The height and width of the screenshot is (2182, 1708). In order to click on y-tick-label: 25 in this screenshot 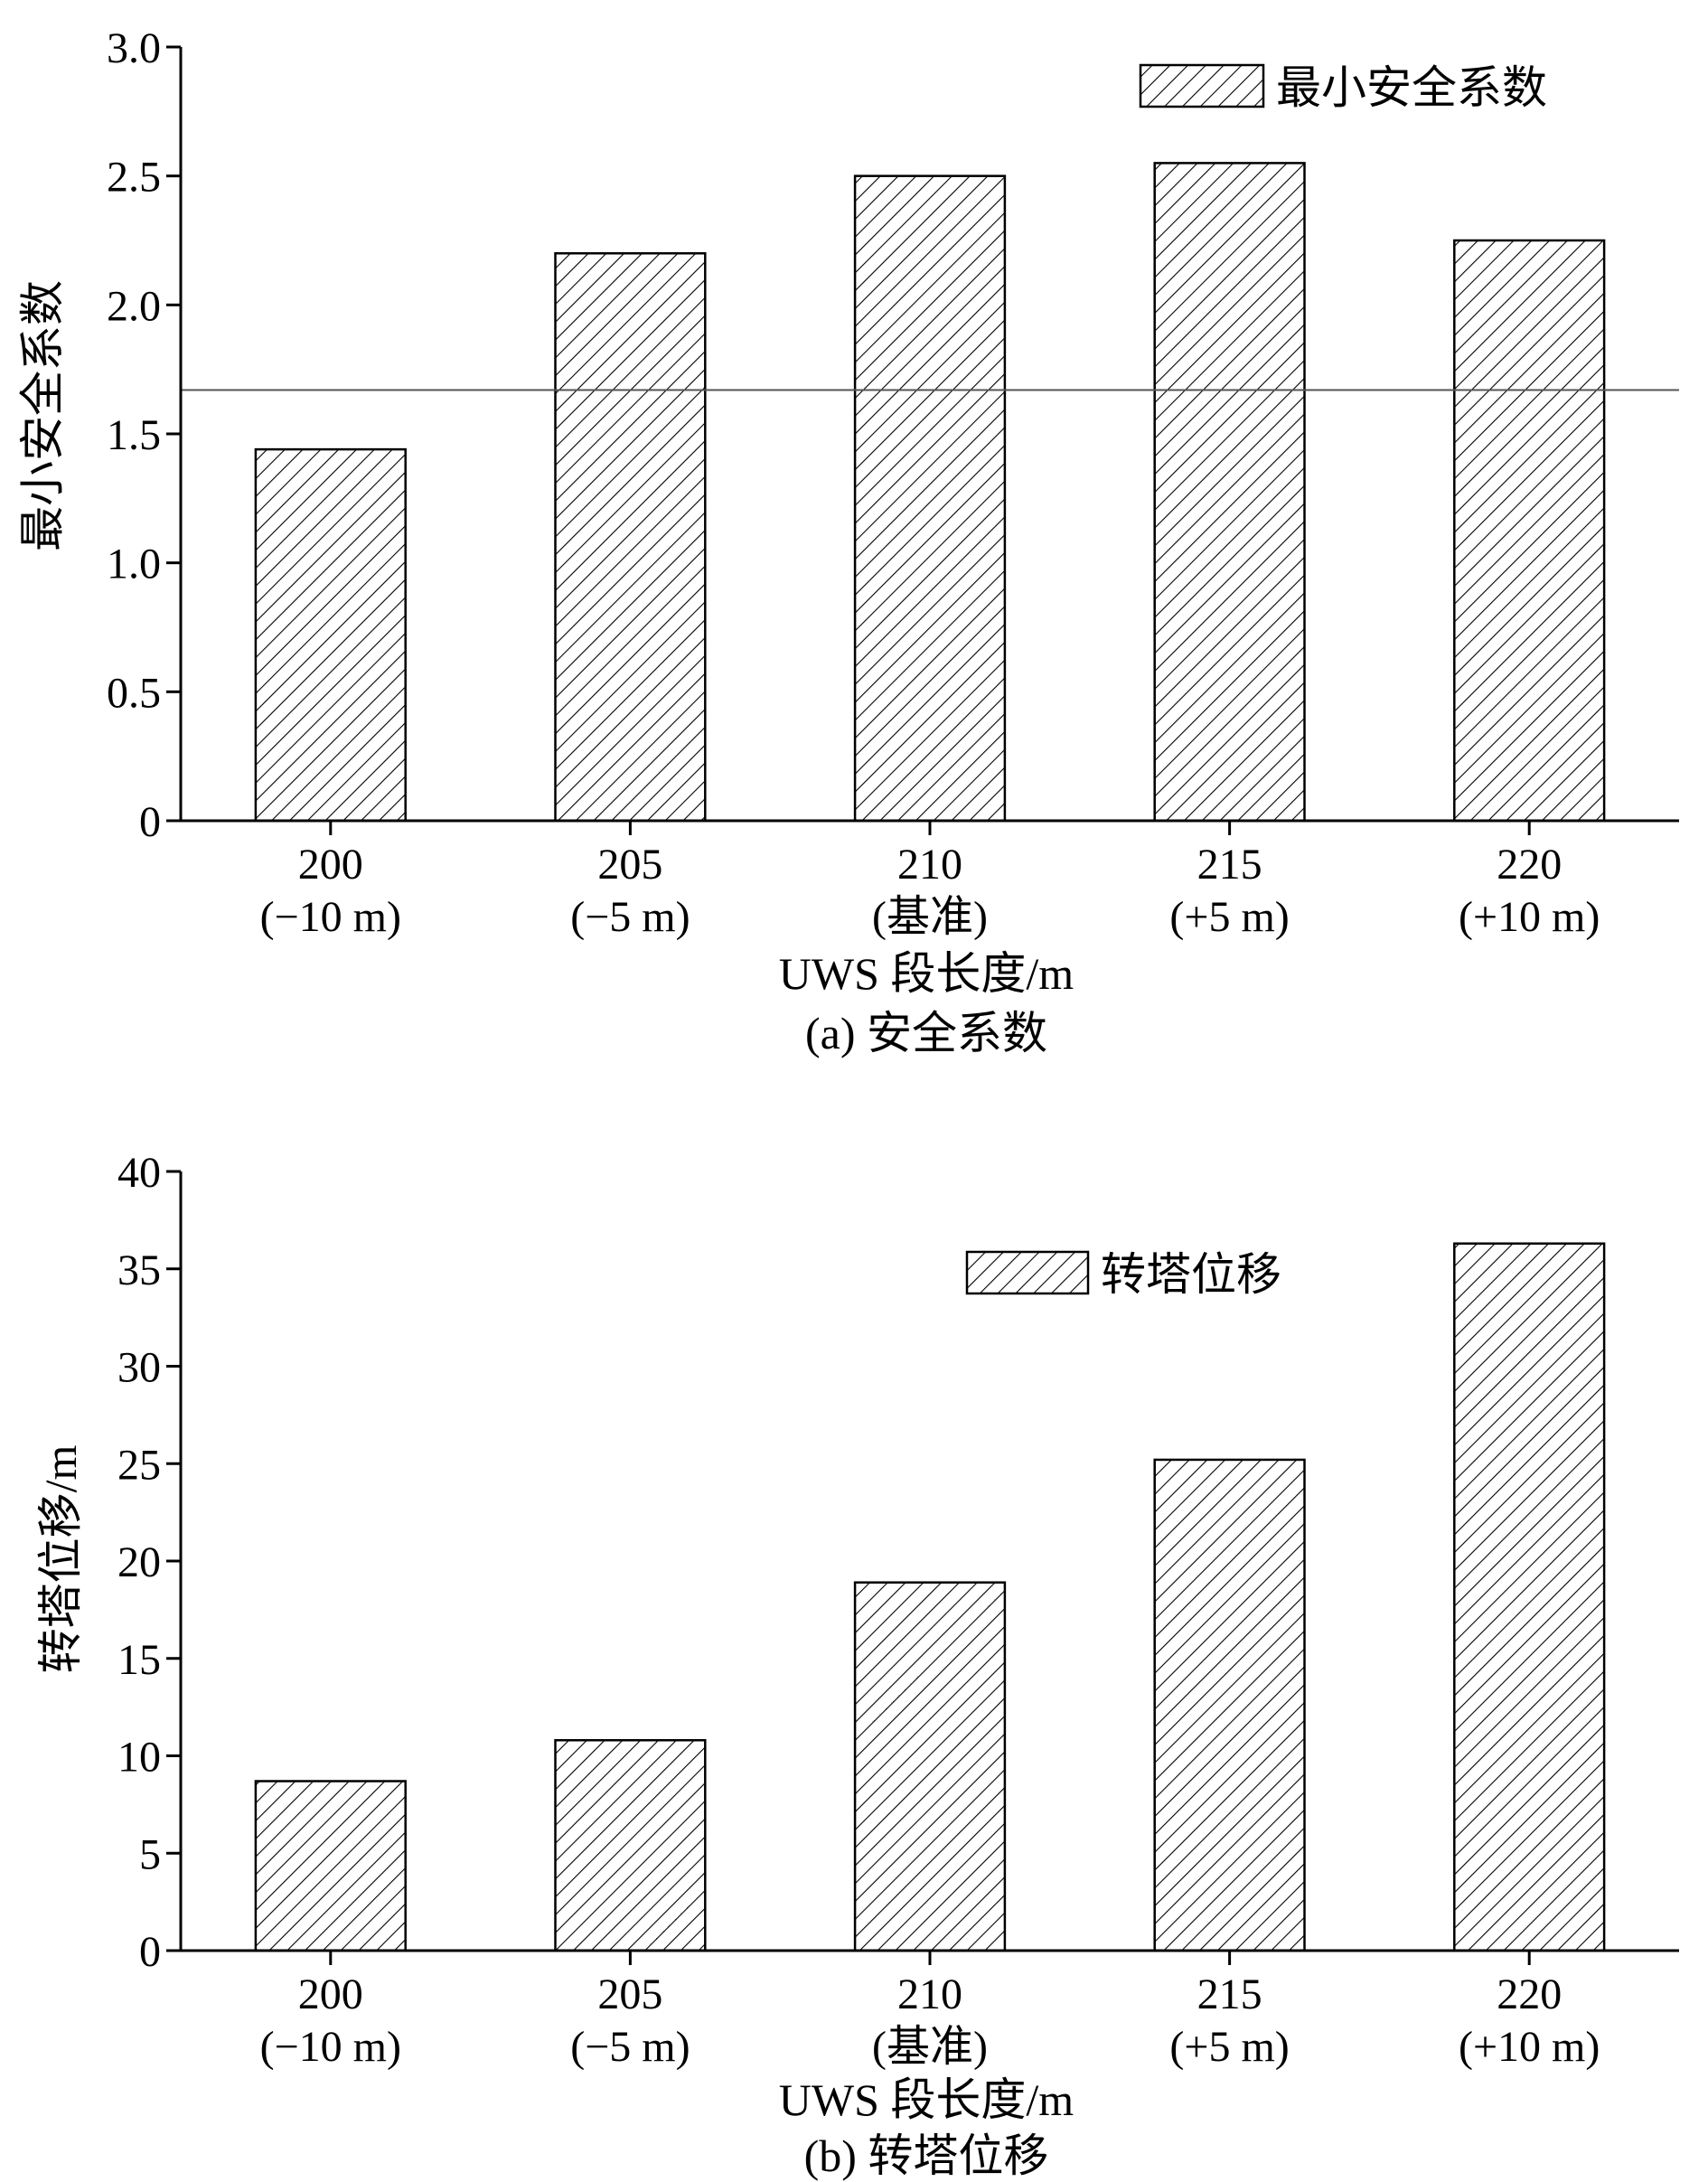, I will do `click(139, 1465)`.